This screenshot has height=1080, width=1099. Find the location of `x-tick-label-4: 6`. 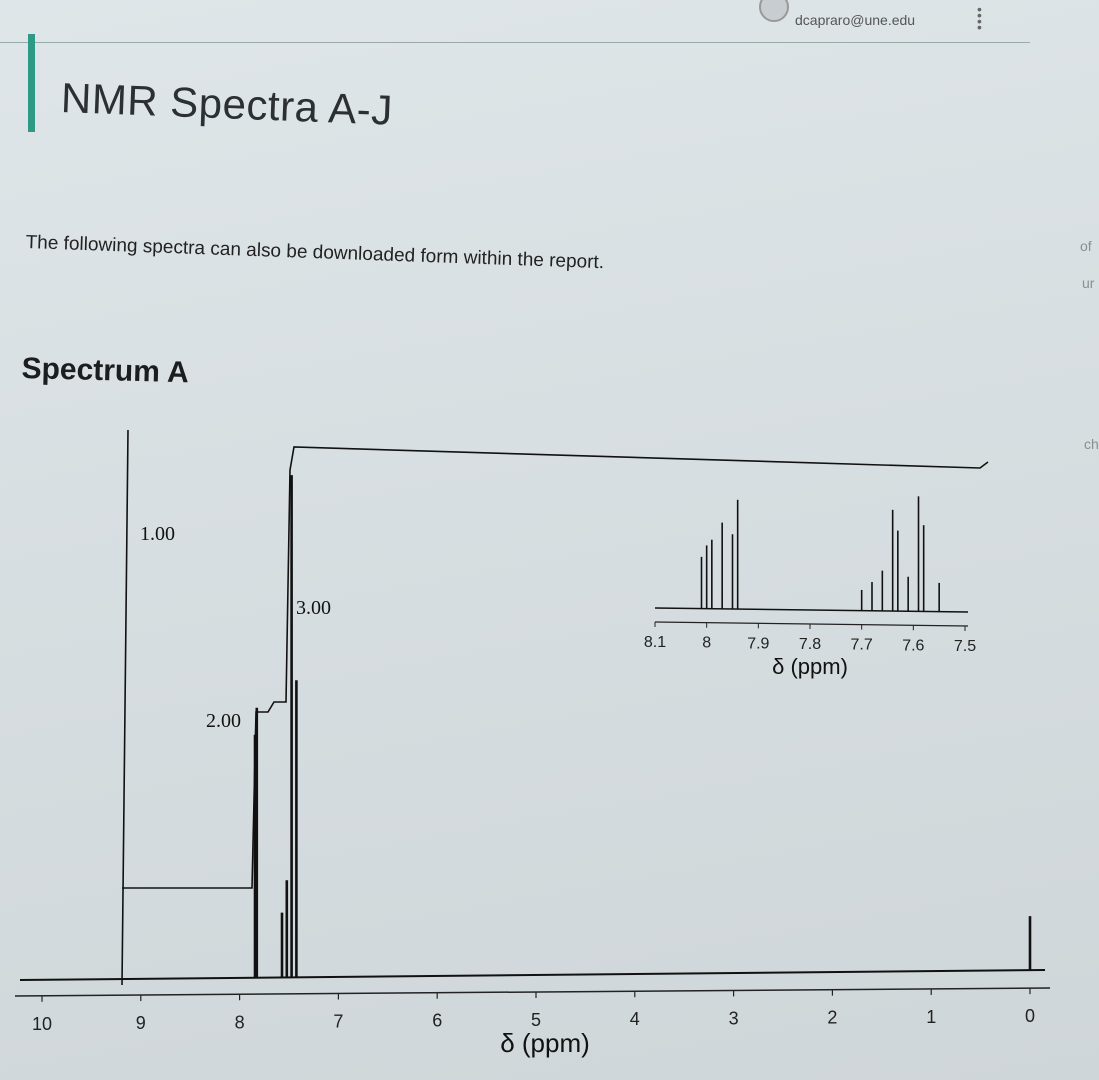

x-tick-label-4: 6 is located at coordinates (437, 1021).